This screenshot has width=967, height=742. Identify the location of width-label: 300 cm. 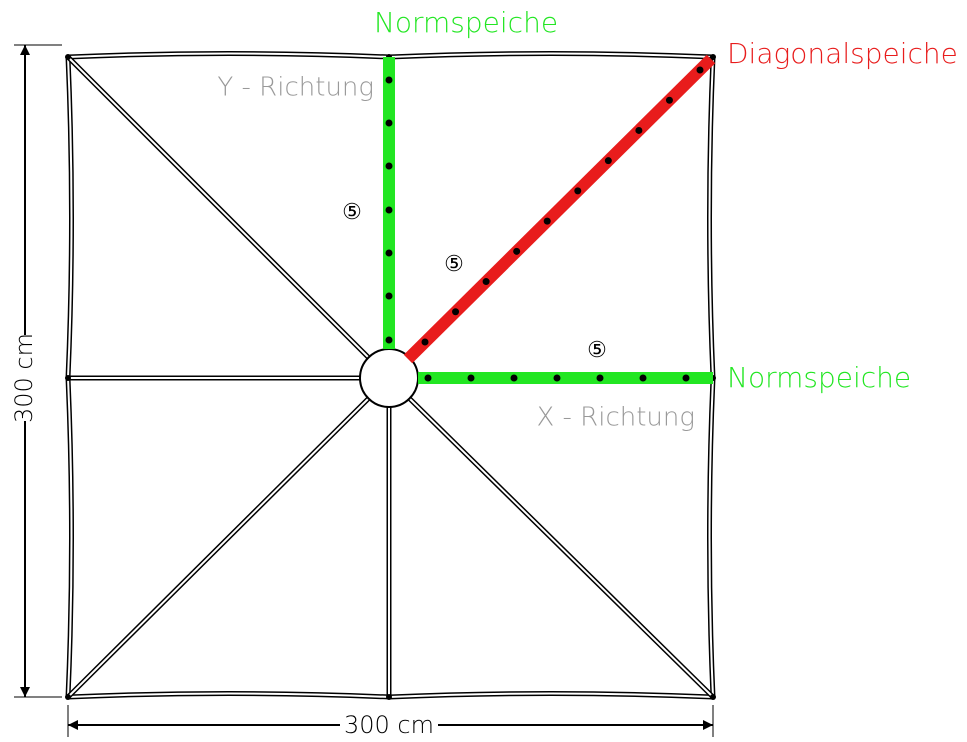
(389, 725).